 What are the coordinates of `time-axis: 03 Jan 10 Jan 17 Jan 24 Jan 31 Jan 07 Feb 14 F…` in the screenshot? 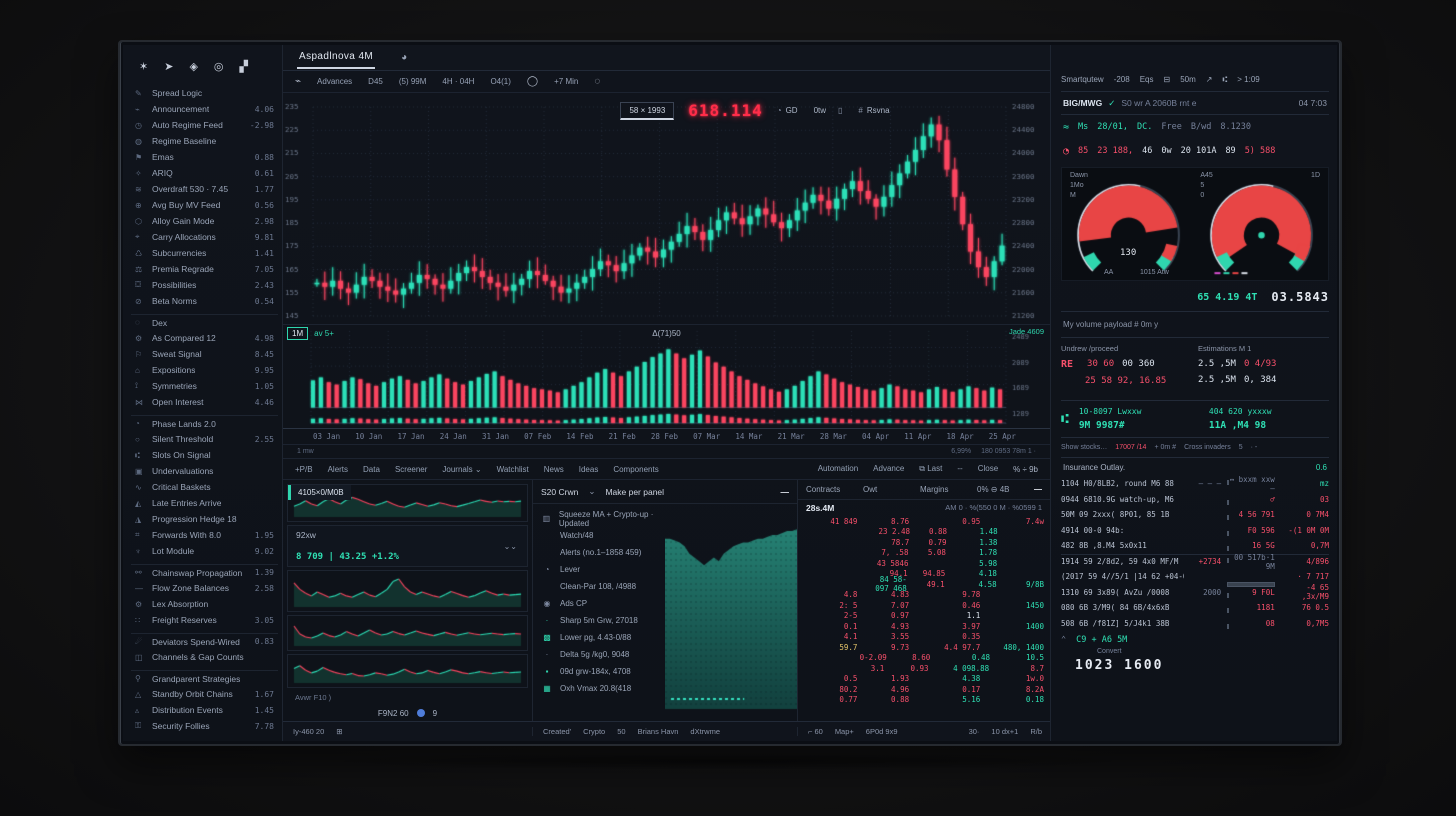 It's located at (666, 437).